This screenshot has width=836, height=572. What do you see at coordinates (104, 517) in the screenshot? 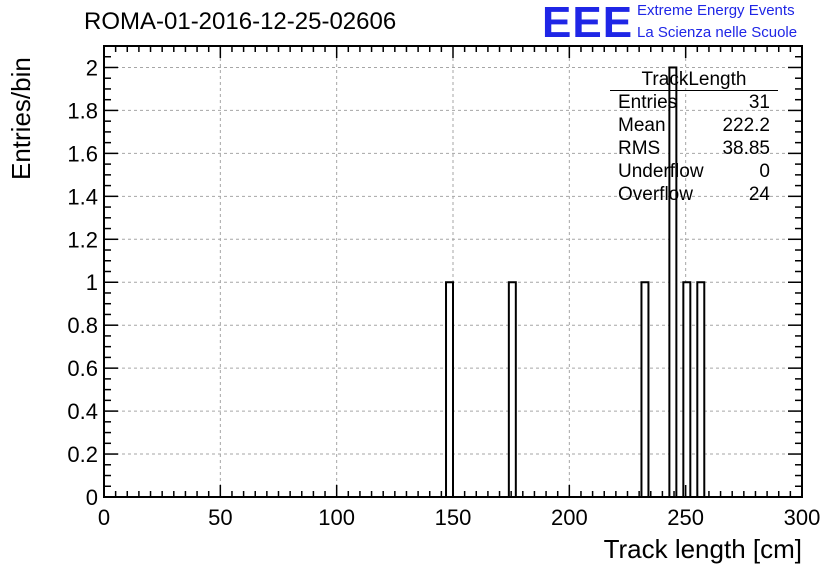
I see `x-tick-label: 0` at bounding box center [104, 517].